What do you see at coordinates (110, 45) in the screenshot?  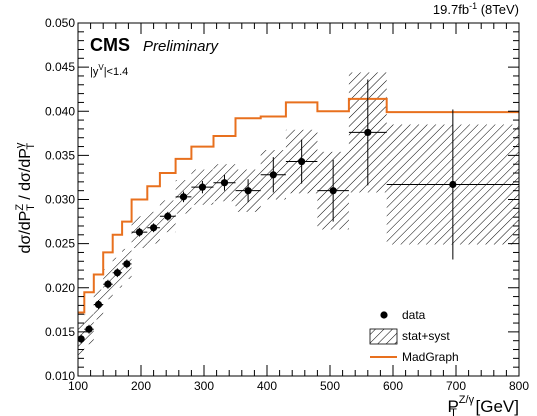 I see `experiment-label: CMS` at bounding box center [110, 45].